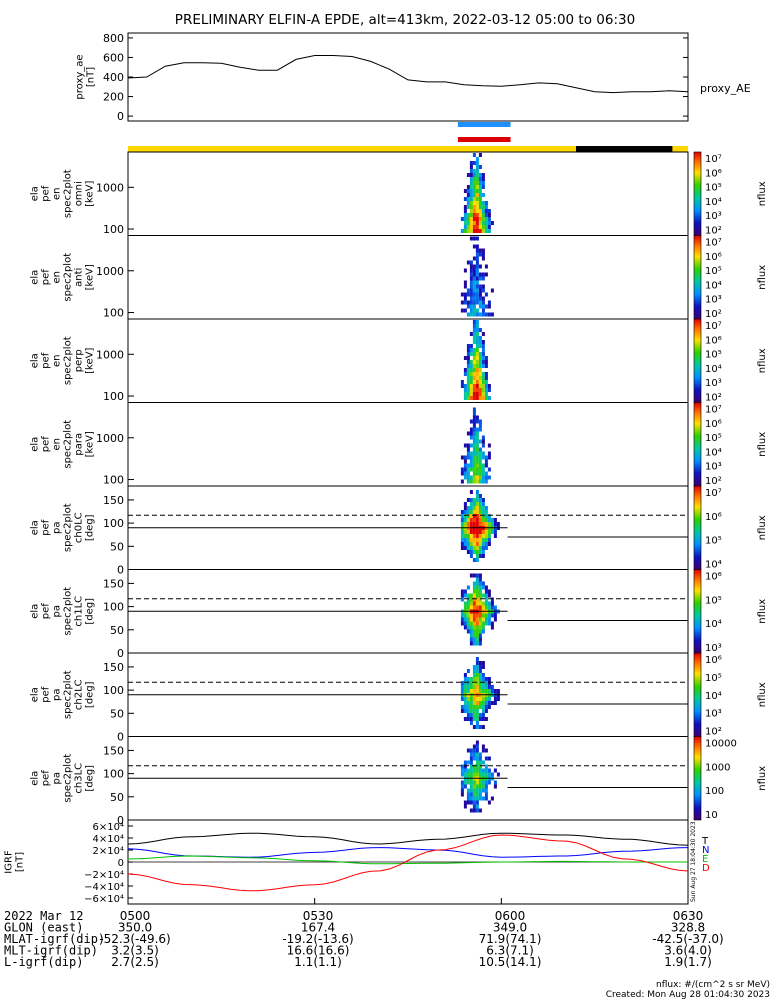 The height and width of the screenshot is (1000, 775). What do you see at coordinates (687, 939) in the screenshot?
I see `bottom-row-value: -42.5(-37.0)` at bounding box center [687, 939].